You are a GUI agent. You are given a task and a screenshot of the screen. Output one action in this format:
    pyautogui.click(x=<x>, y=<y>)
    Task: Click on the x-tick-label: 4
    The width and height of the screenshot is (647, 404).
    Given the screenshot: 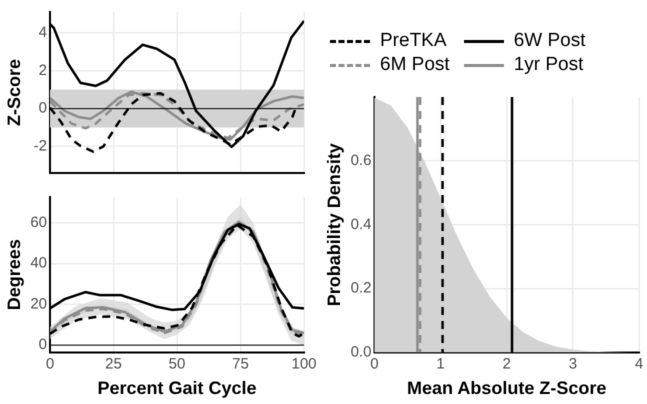 What is the action you would take?
    pyautogui.click(x=639, y=364)
    